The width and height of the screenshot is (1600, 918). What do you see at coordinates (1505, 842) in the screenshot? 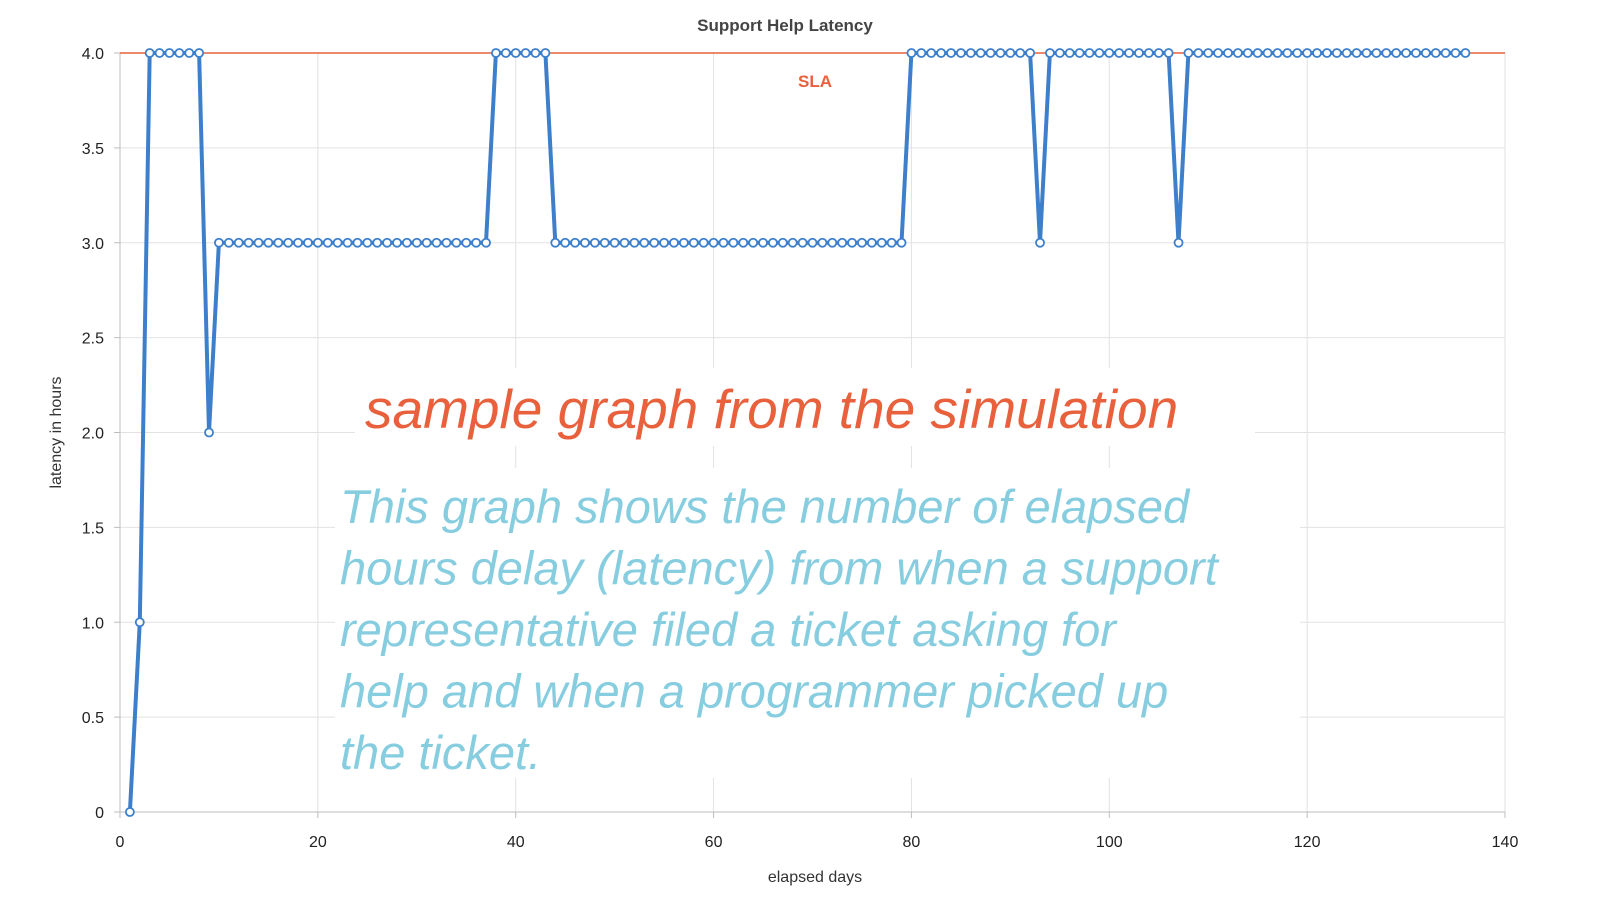
I see `x-tick-label: 140` at bounding box center [1505, 842].